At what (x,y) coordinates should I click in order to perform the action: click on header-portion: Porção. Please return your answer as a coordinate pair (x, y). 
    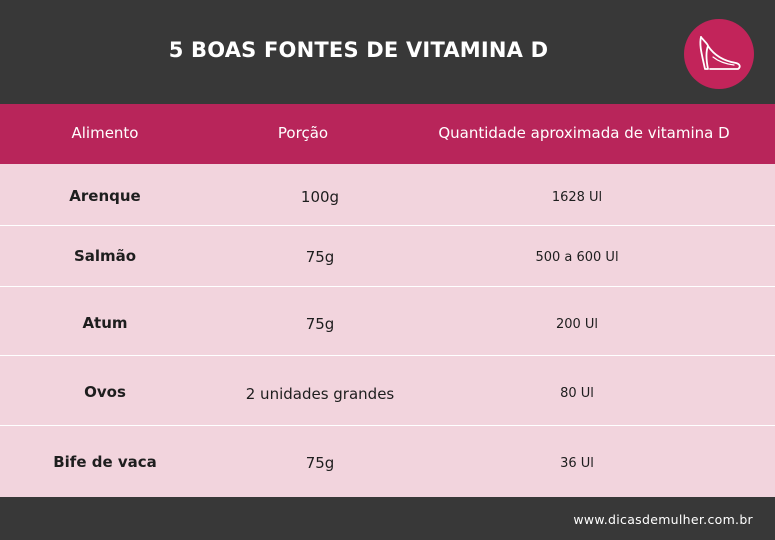
    Looking at the image, I should click on (303, 133).